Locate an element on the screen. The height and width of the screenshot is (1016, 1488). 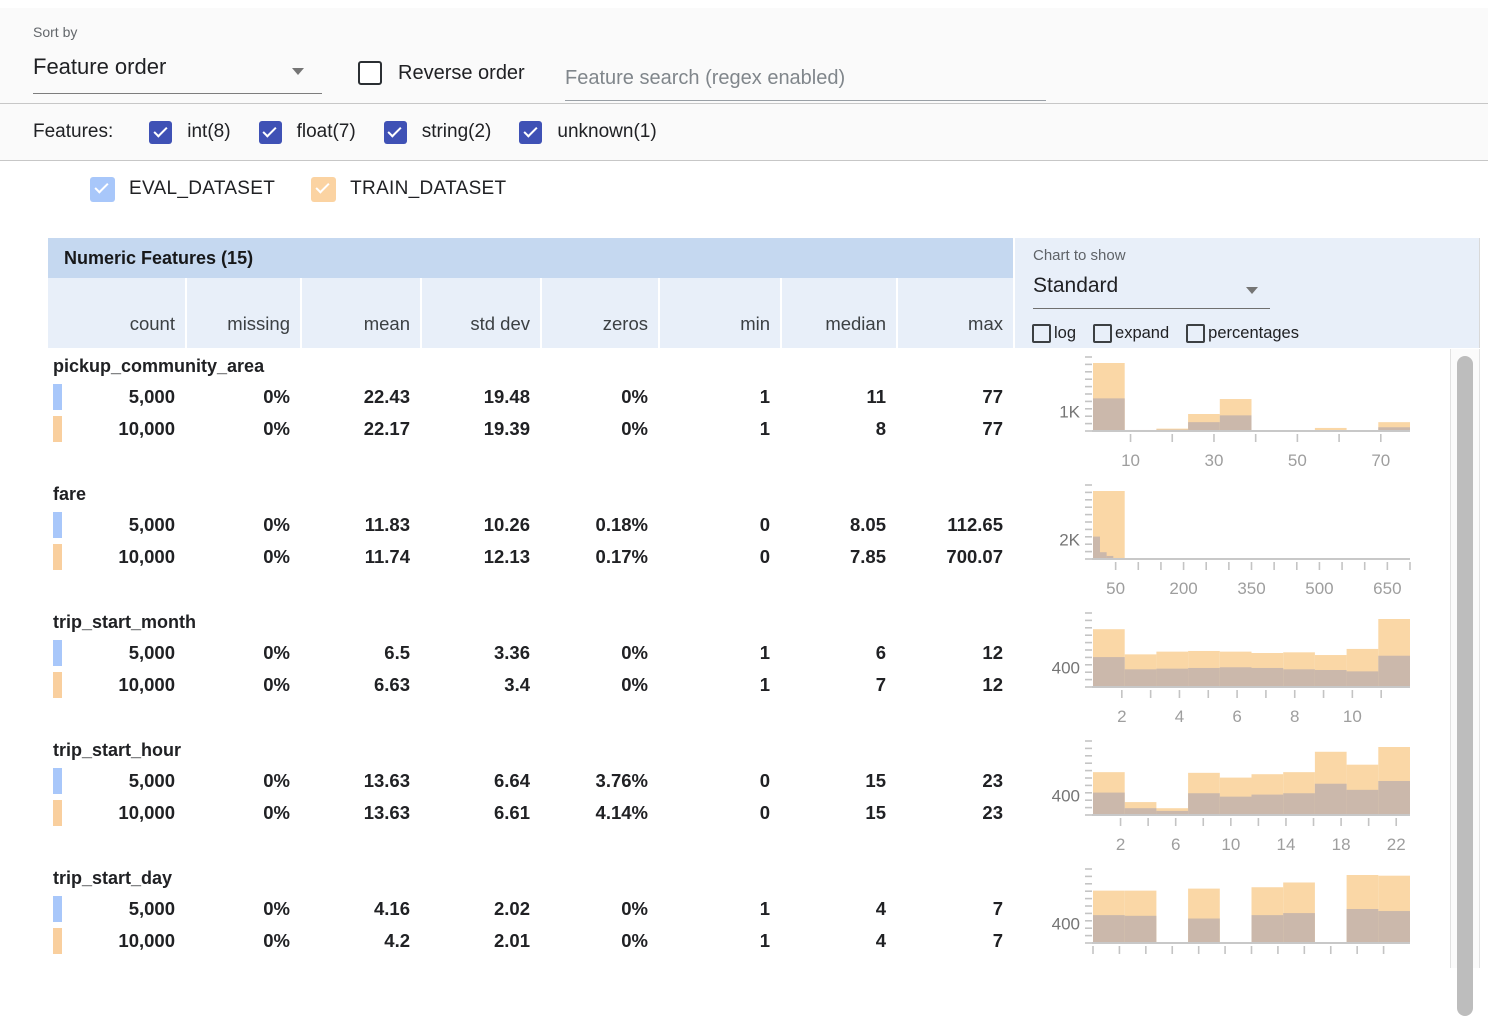
toolbar: Sort by Feature order Reverse order is located at coordinates (744, 56).